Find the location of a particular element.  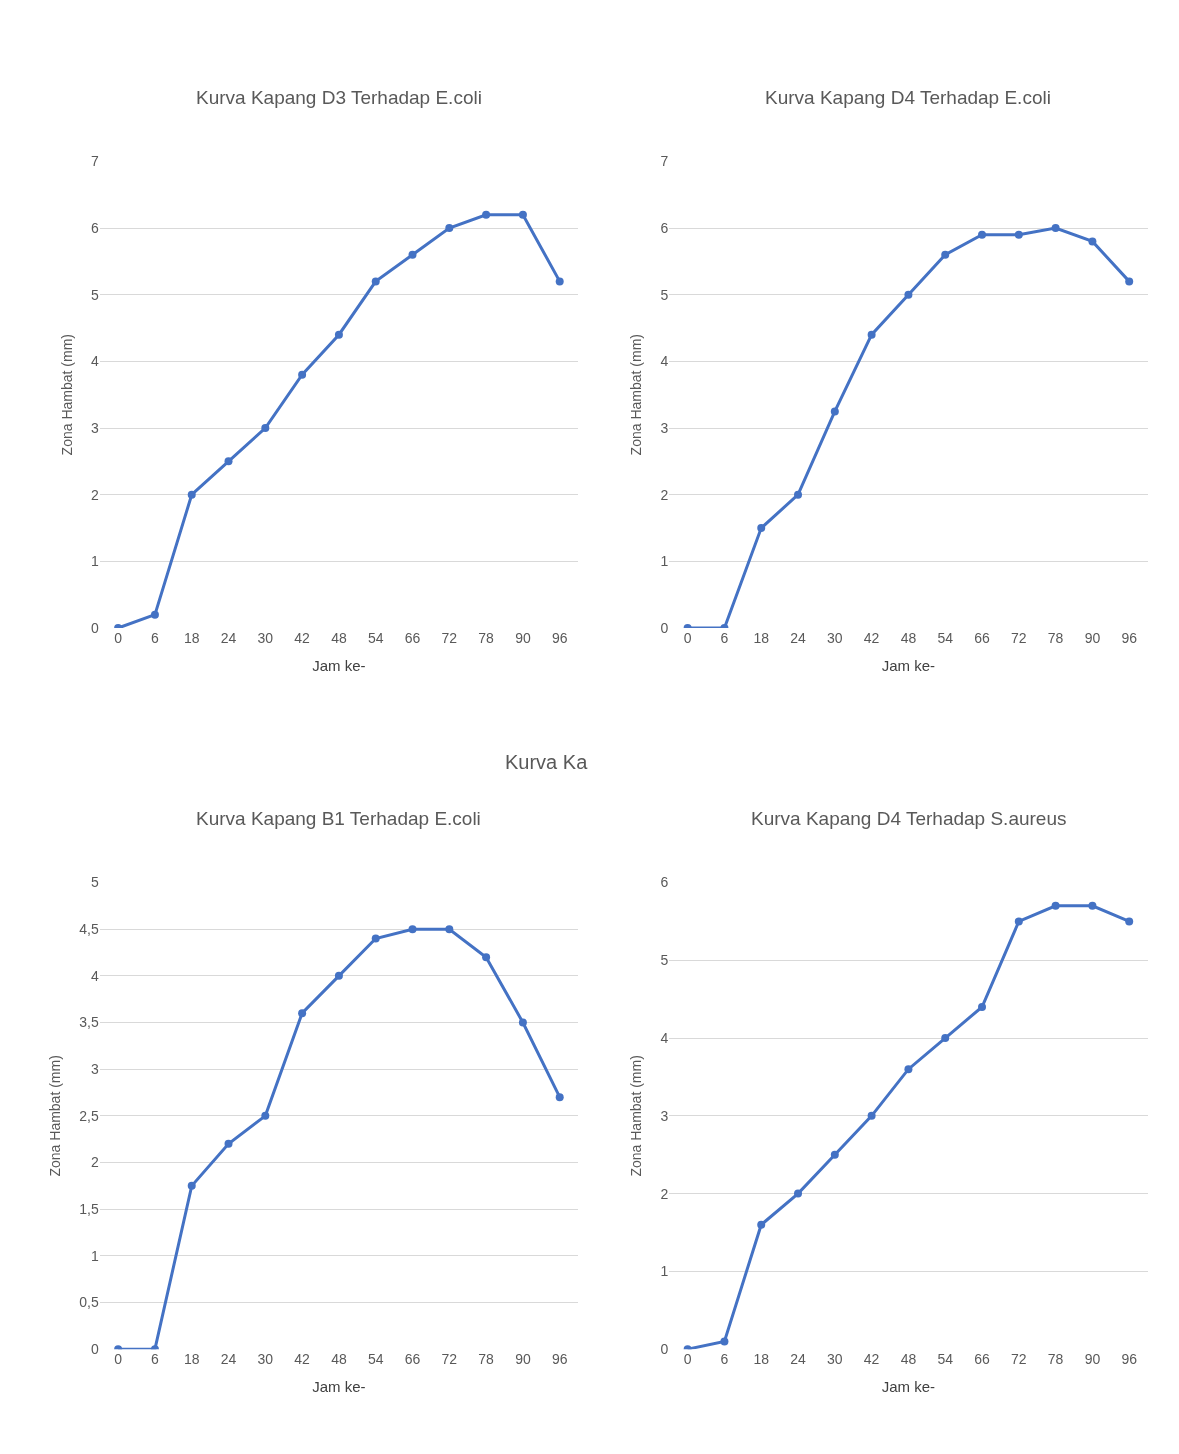

y-tick-label: 3 is located at coordinates (664, 427).